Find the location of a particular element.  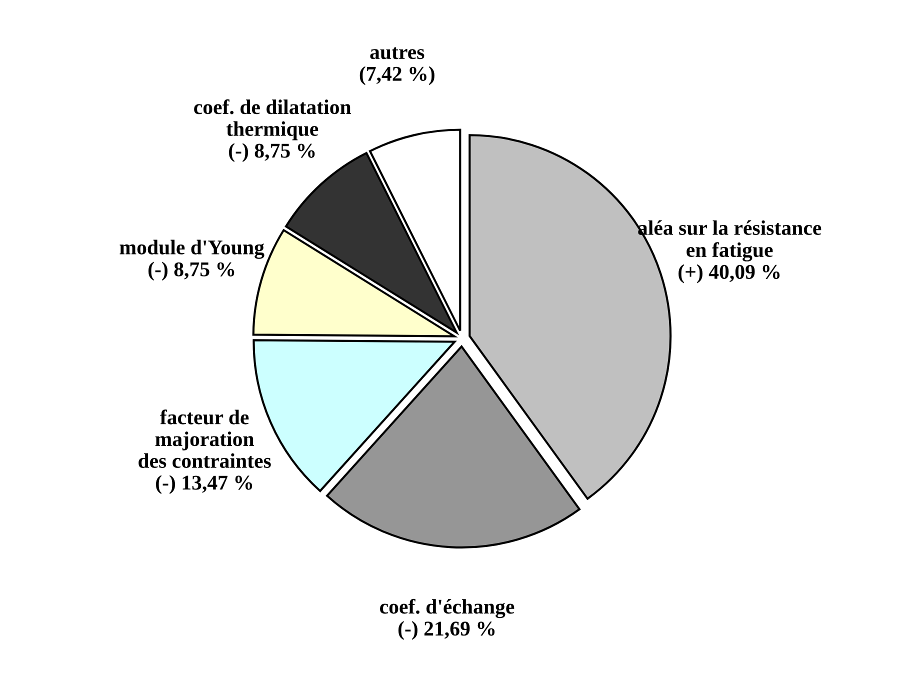

slice-label: coef. de dilatation thermique is located at coordinates (273, 119).